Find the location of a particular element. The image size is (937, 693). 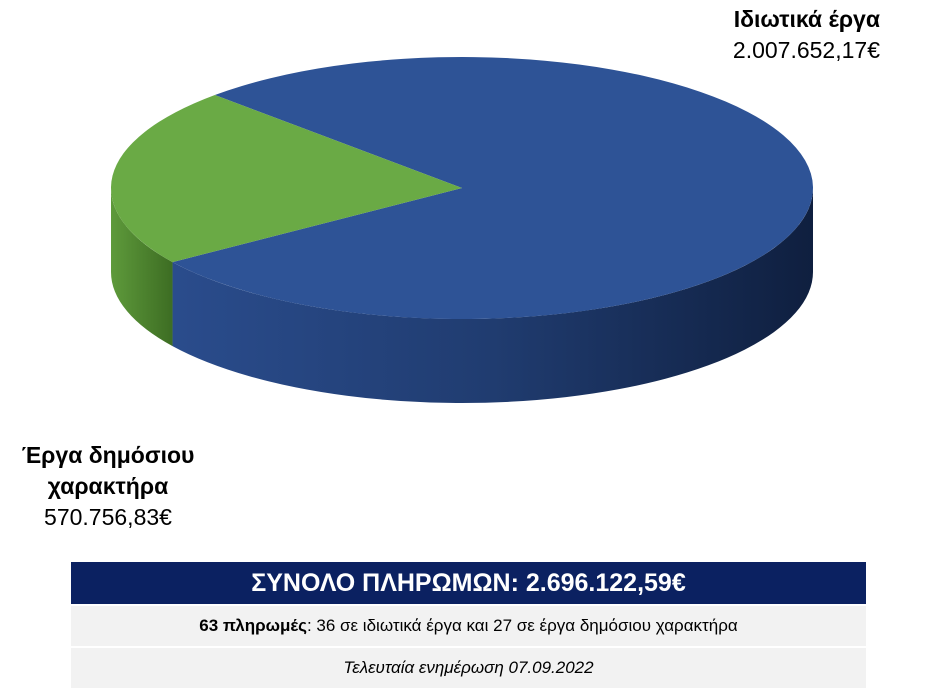

slice-name-public-line2: χαρακτήρα is located at coordinates (108, 486).